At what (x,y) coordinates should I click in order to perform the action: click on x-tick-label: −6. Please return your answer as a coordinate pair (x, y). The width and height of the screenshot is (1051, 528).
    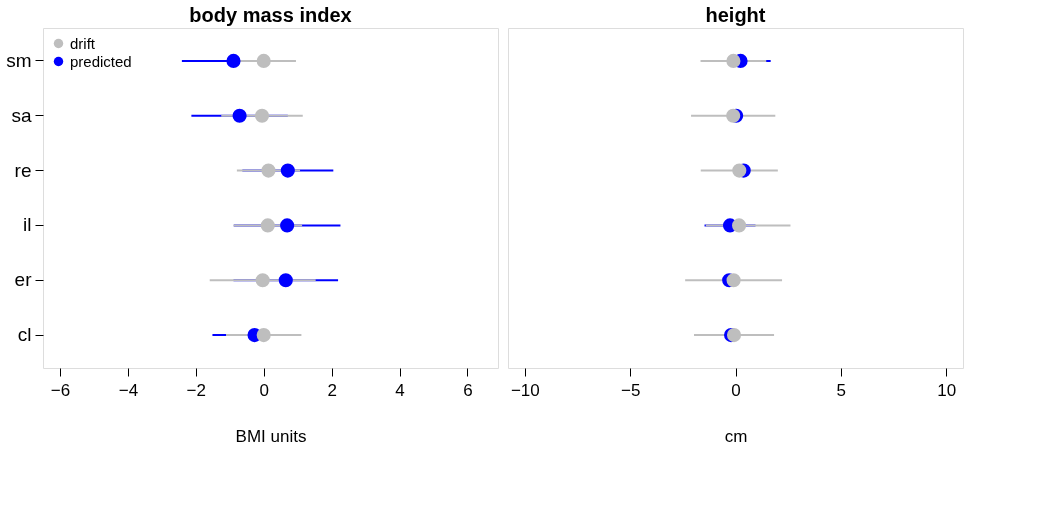
    Looking at the image, I should click on (60, 390).